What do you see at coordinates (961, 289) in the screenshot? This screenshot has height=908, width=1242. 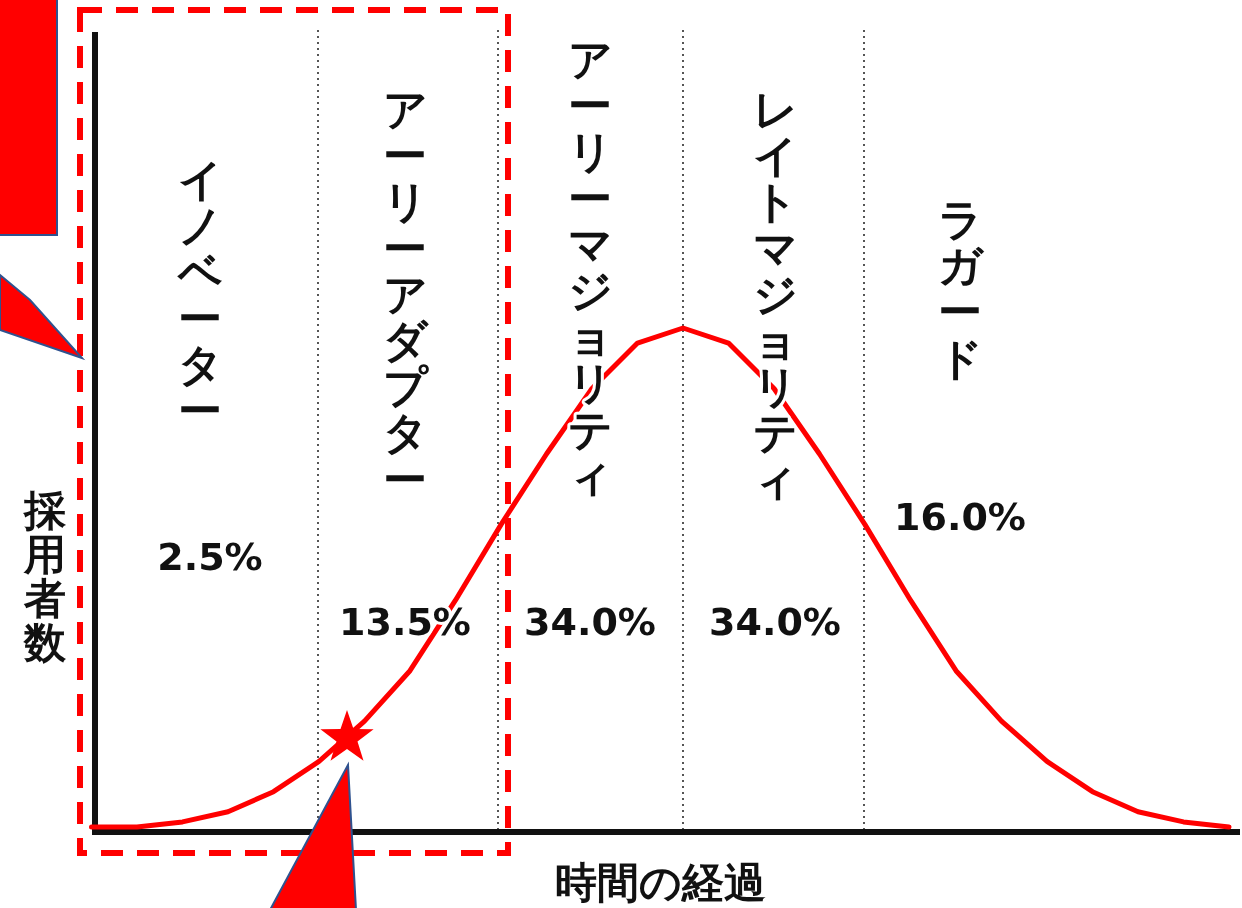 I see `annotation: ラガード` at bounding box center [961, 289].